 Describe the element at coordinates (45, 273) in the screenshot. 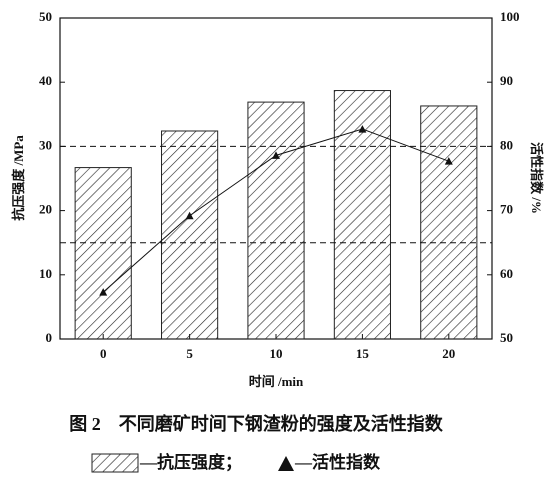

I see `y-tick-label: 10` at that location.